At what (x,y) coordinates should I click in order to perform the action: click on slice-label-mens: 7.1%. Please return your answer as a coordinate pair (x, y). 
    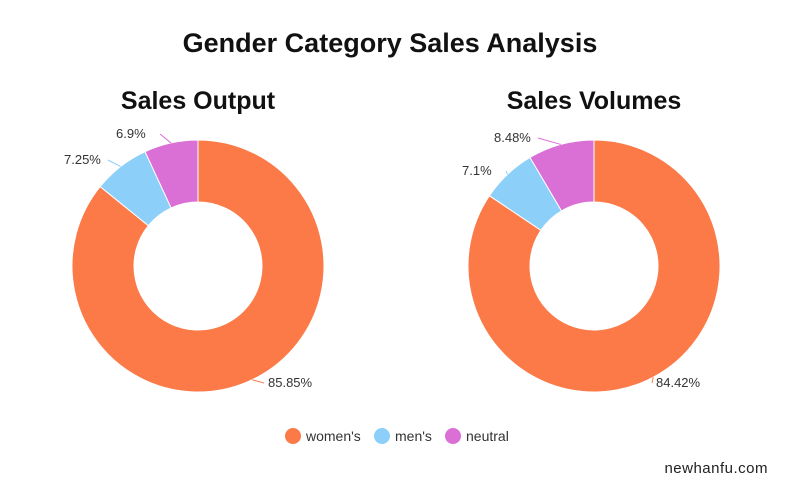
    Looking at the image, I should click on (477, 170).